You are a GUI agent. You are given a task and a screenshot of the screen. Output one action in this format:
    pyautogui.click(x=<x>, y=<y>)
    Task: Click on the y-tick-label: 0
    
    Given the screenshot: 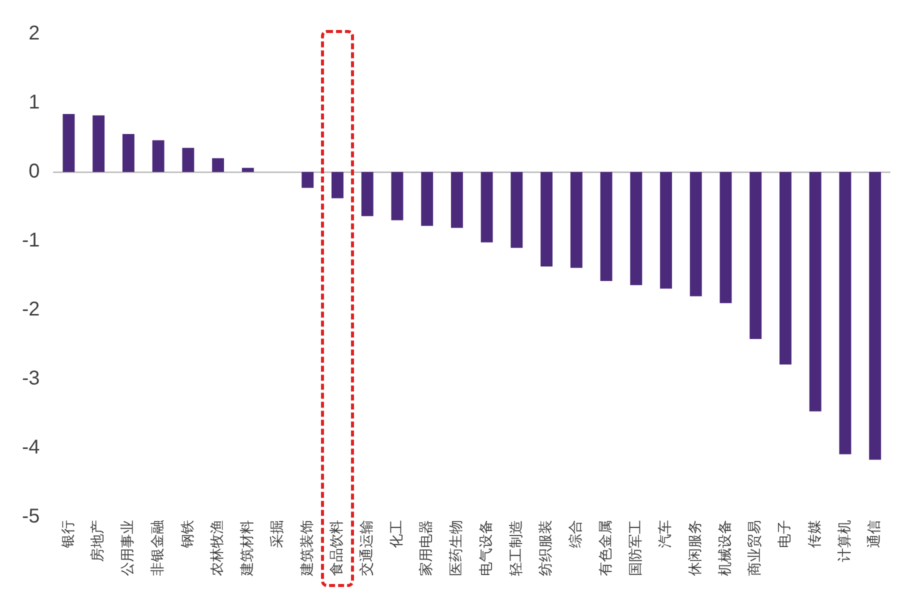 What is the action you would take?
    pyautogui.click(x=34, y=171)
    